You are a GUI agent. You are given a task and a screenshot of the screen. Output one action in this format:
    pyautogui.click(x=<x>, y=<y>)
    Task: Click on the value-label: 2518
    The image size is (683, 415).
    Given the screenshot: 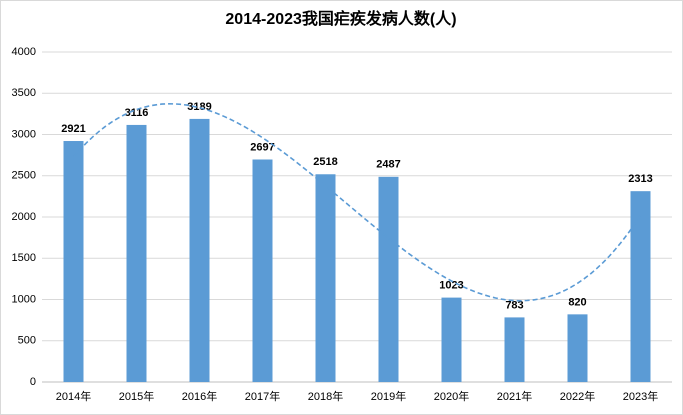 What is the action you would take?
    pyautogui.click(x=325, y=162)
    